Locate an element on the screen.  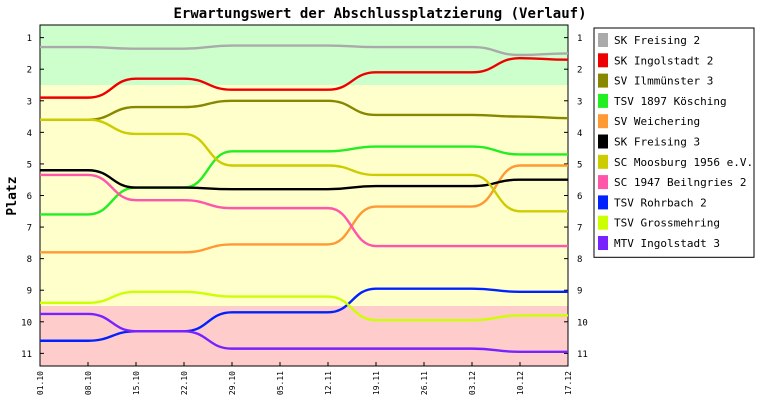
y-tick-label-right-8: 8 is located at coordinates (579, 260).